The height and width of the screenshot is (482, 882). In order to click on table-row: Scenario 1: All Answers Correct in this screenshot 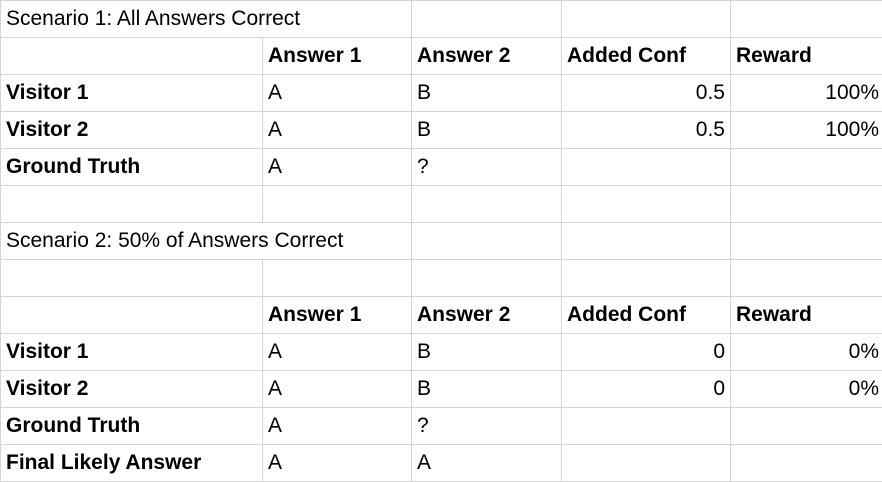, I will do `click(441, 19)`.